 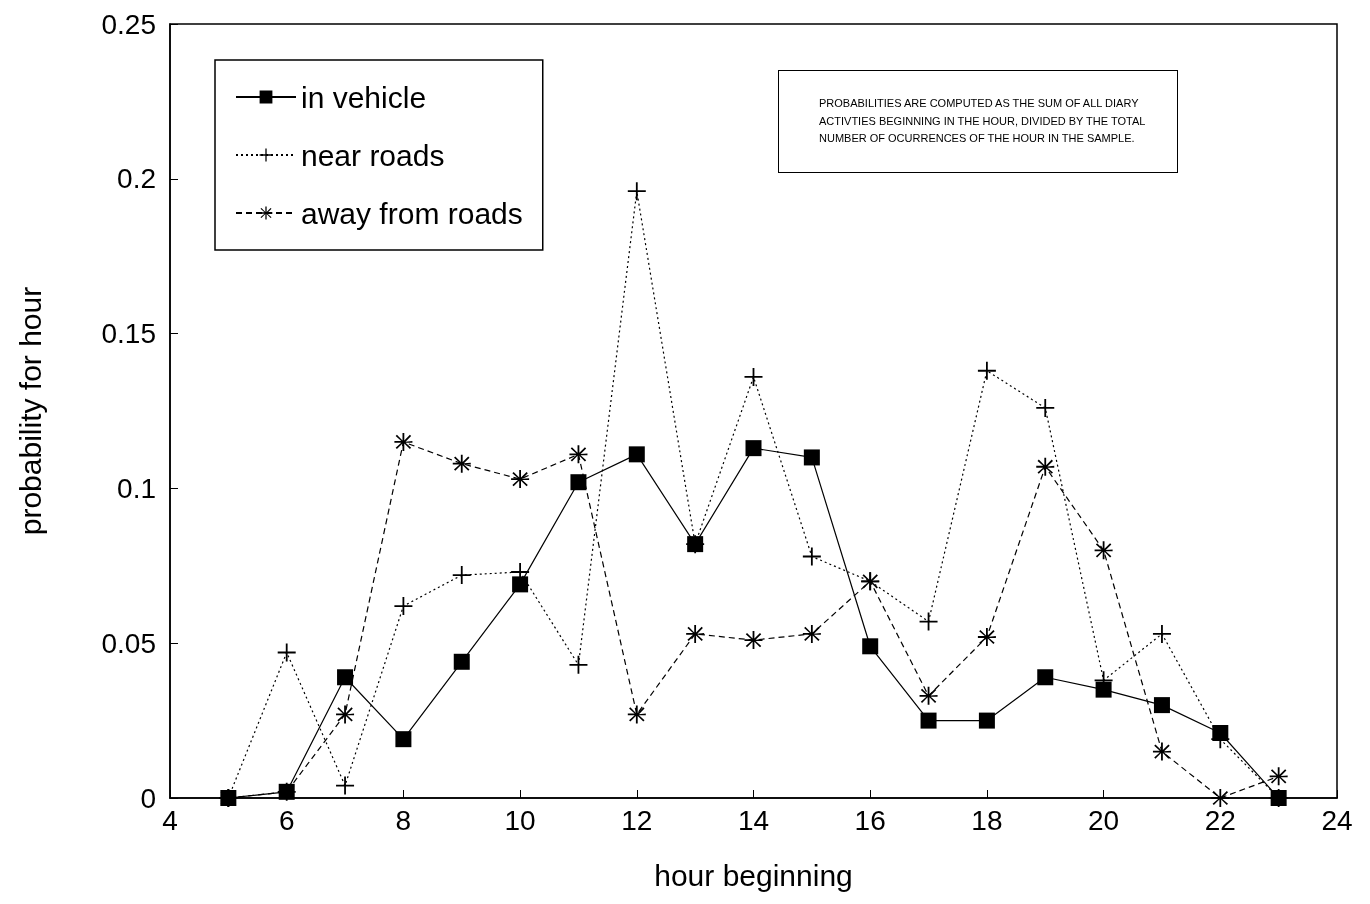 What do you see at coordinates (128, 643) in the screenshot?
I see `y-tick-label: 0.05` at bounding box center [128, 643].